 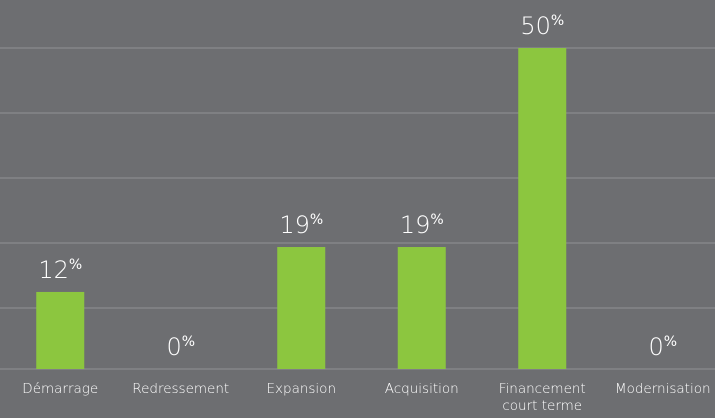 I want to click on value-label-1: 12%, so click(x=60, y=270).